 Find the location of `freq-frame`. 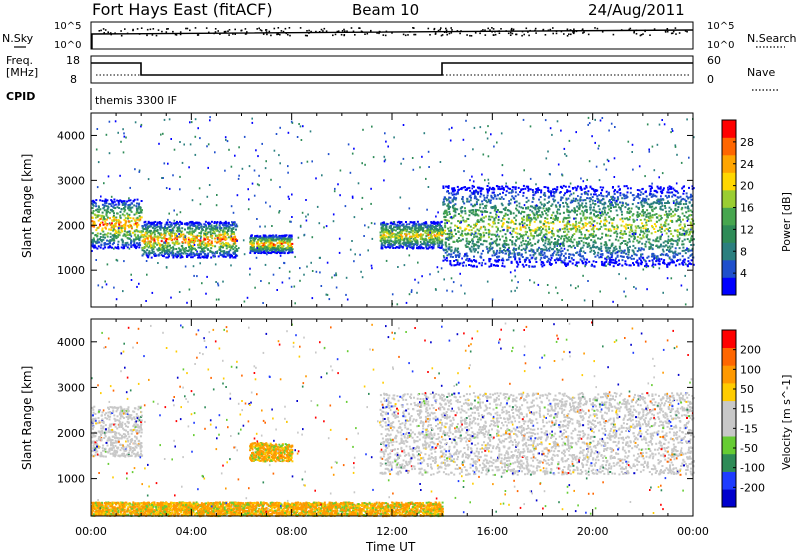

freq-frame is located at coordinates (392, 69).